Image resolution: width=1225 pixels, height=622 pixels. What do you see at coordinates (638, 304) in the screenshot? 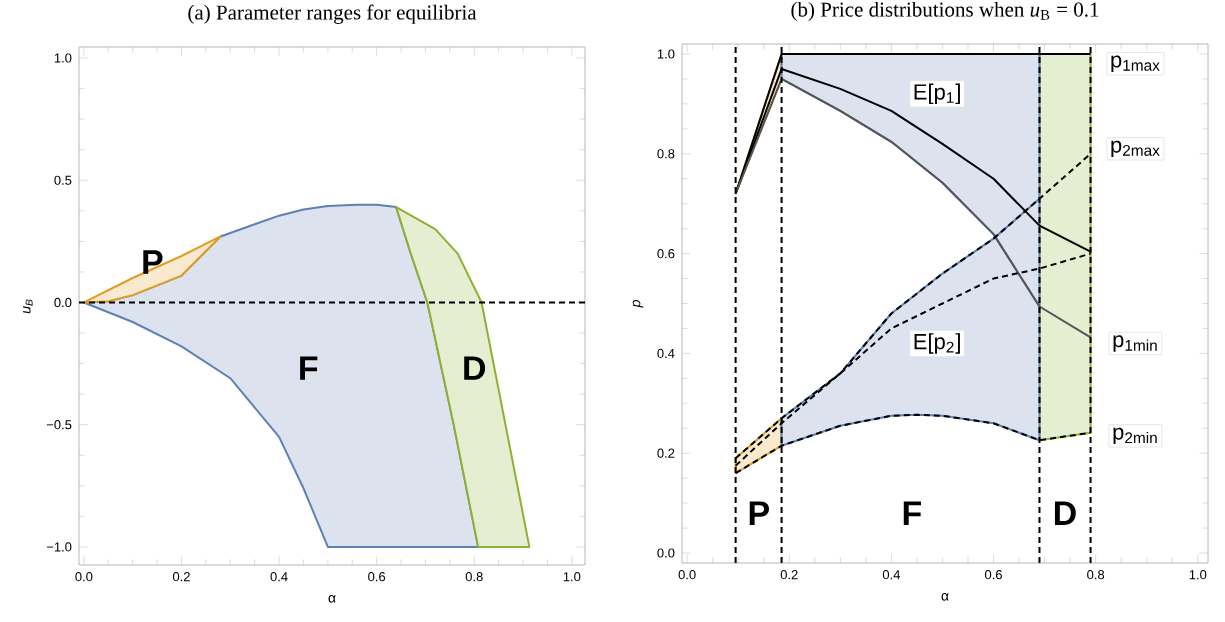
I see `y-axis-title: p` at bounding box center [638, 304].